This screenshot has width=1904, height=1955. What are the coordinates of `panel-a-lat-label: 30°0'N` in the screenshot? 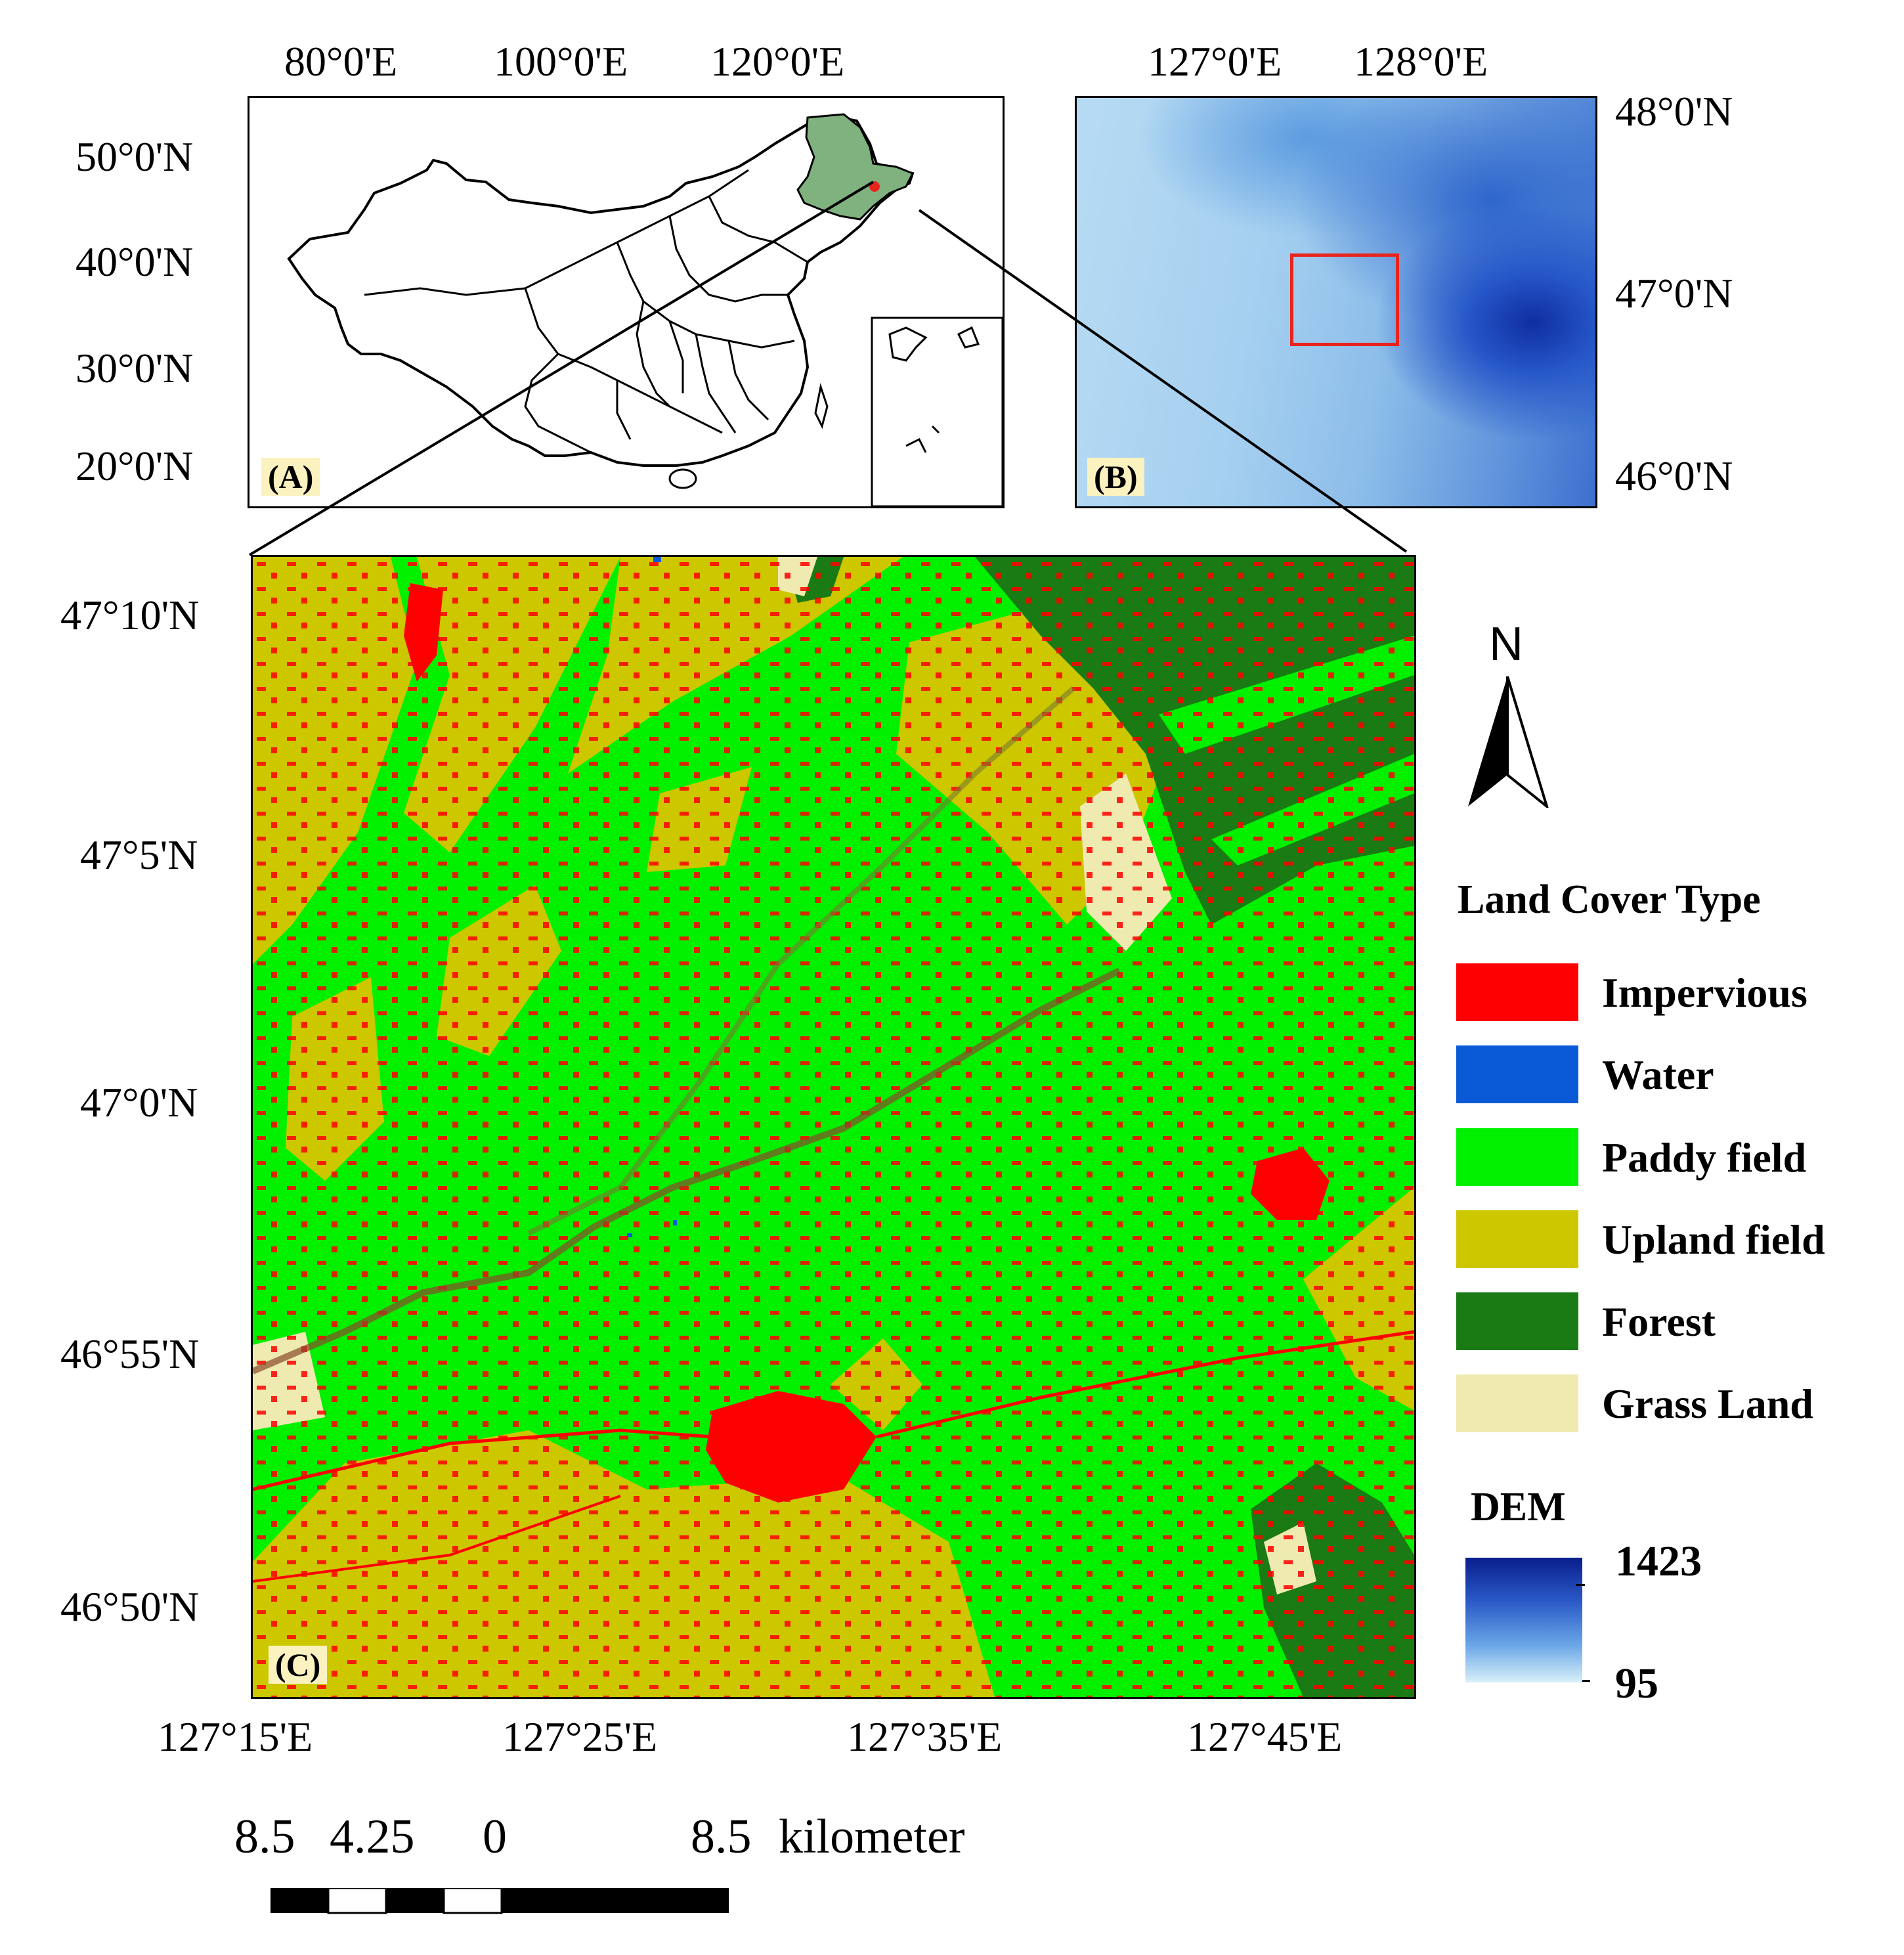 It's located at (135, 368).